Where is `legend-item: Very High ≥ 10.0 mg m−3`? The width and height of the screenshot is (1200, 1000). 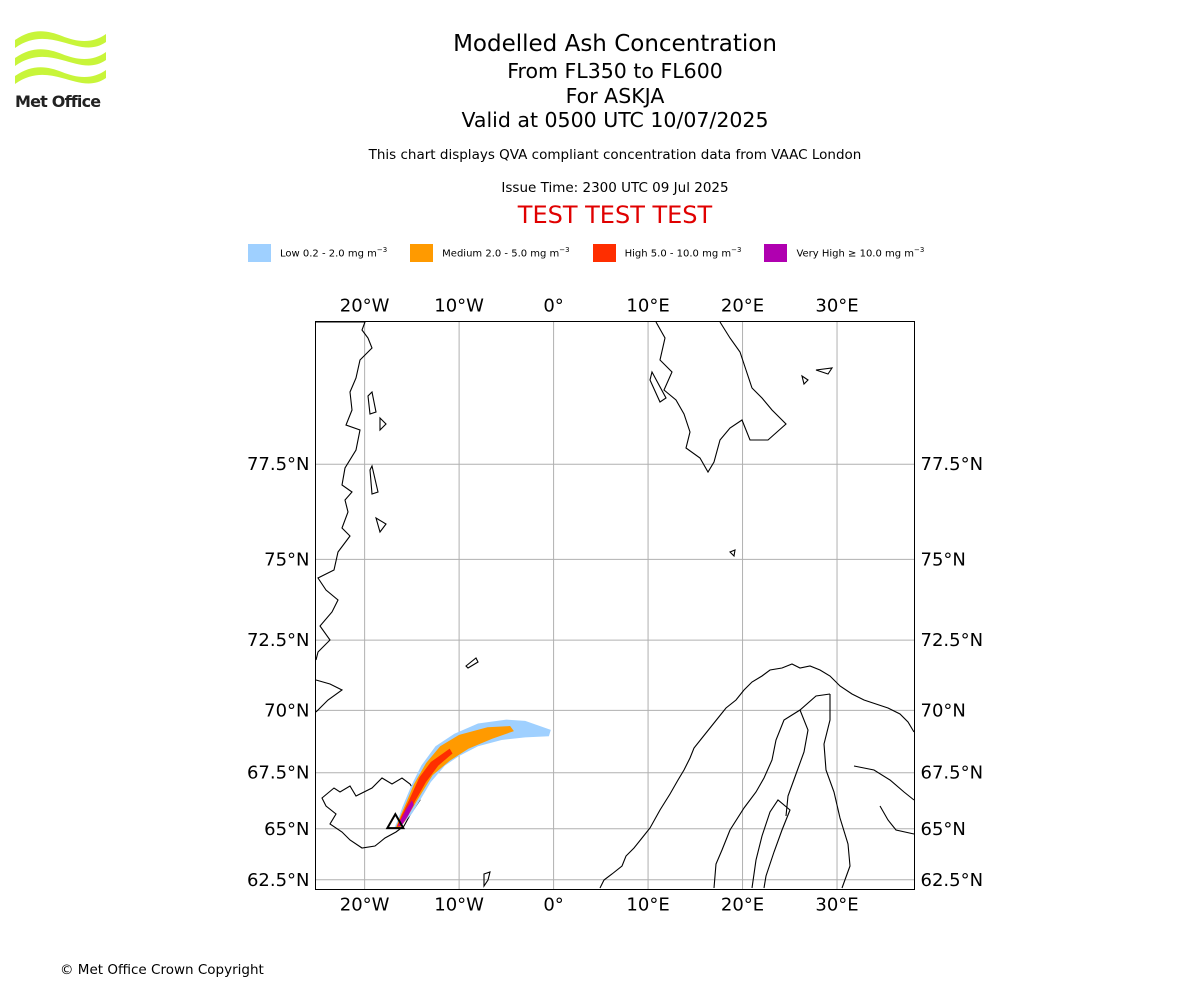 legend-item: Very High ≥ 10.0 mg m−3 is located at coordinates (855, 253).